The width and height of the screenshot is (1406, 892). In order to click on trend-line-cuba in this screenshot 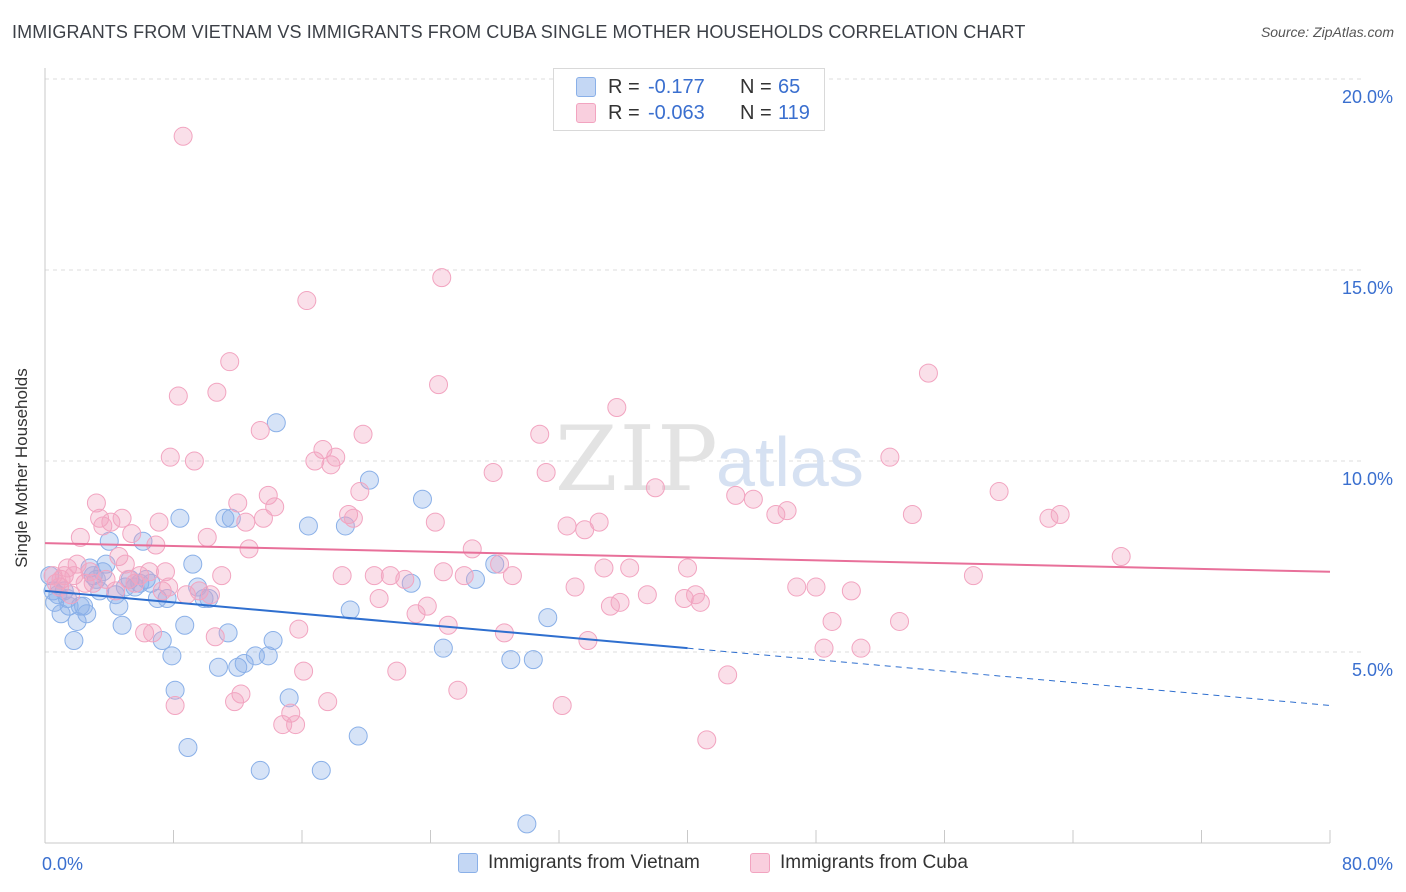, I will do `click(687, 557)`.